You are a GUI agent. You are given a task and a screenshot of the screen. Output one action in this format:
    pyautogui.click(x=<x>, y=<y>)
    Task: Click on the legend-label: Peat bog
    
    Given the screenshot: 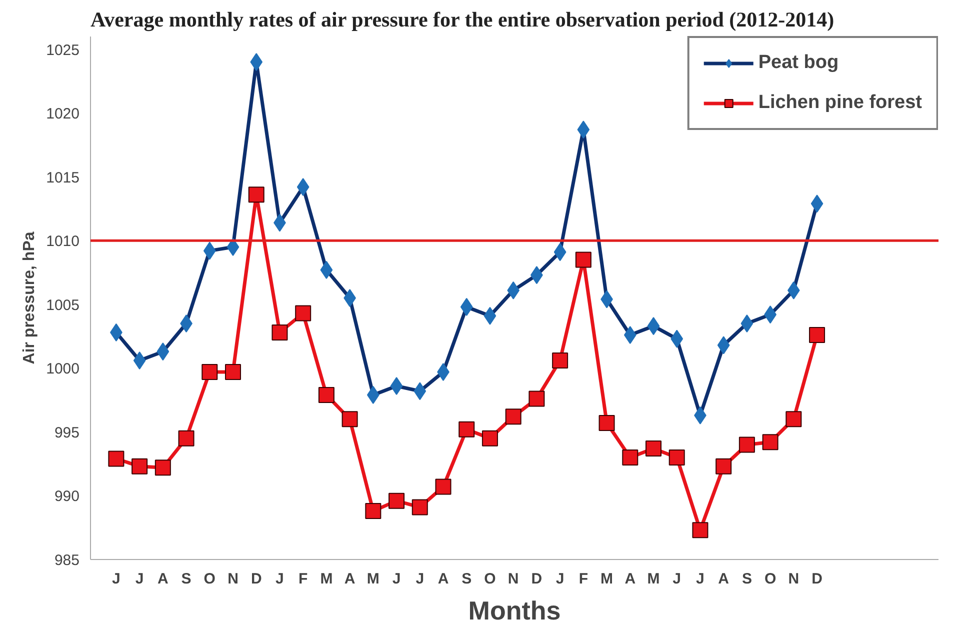 What is the action you would take?
    pyautogui.click(x=798, y=63)
    